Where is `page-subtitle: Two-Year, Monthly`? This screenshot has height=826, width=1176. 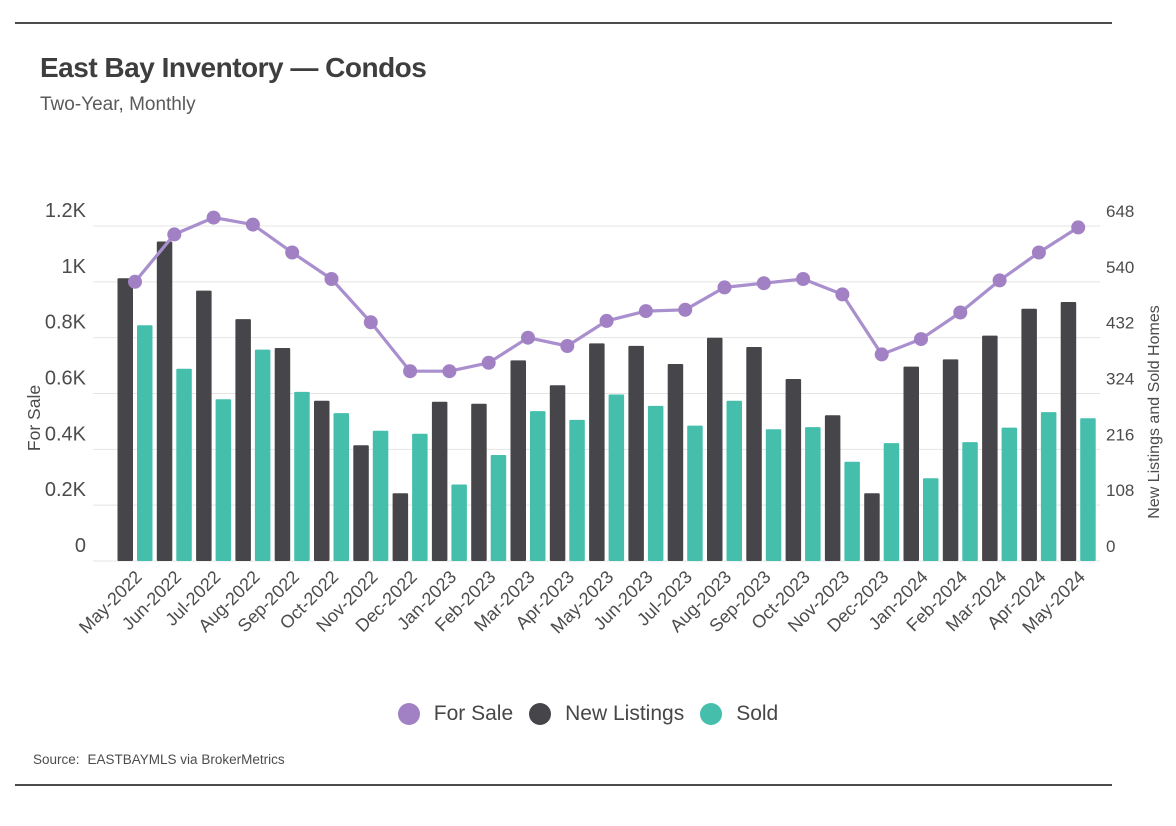 page-subtitle: Two-Year, Monthly is located at coordinates (118, 104).